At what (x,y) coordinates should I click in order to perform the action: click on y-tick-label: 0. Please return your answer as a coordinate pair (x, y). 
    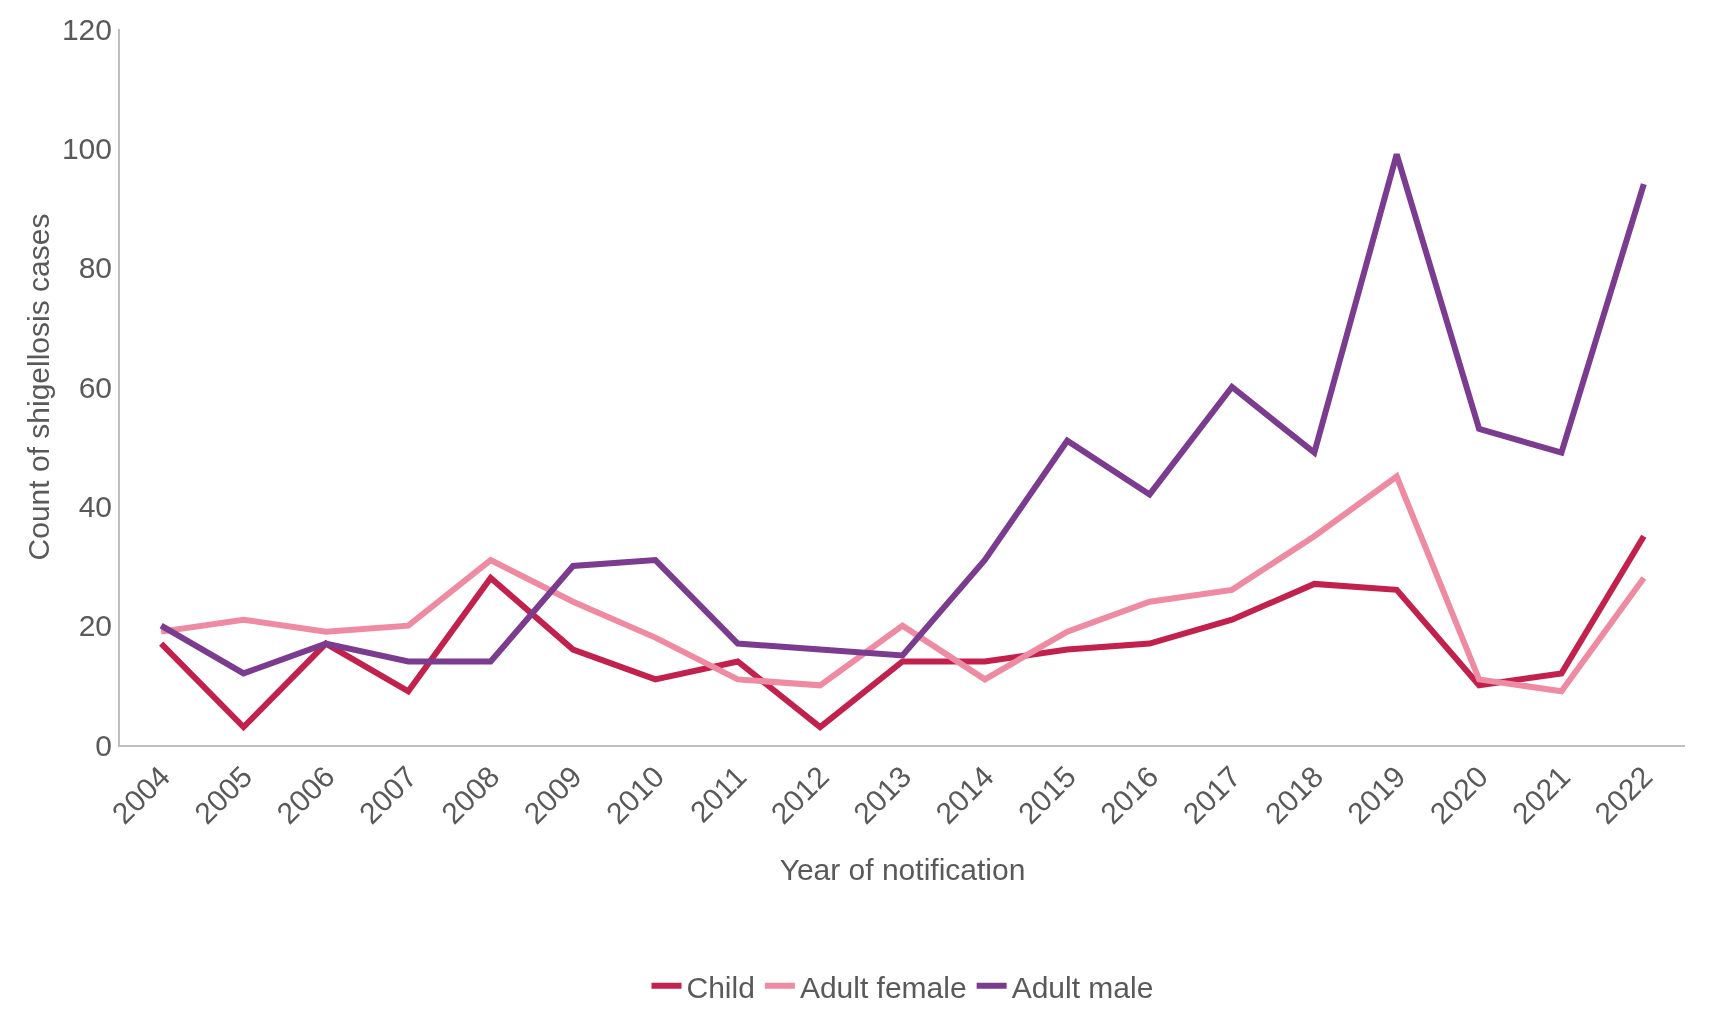
    Looking at the image, I should click on (103, 745).